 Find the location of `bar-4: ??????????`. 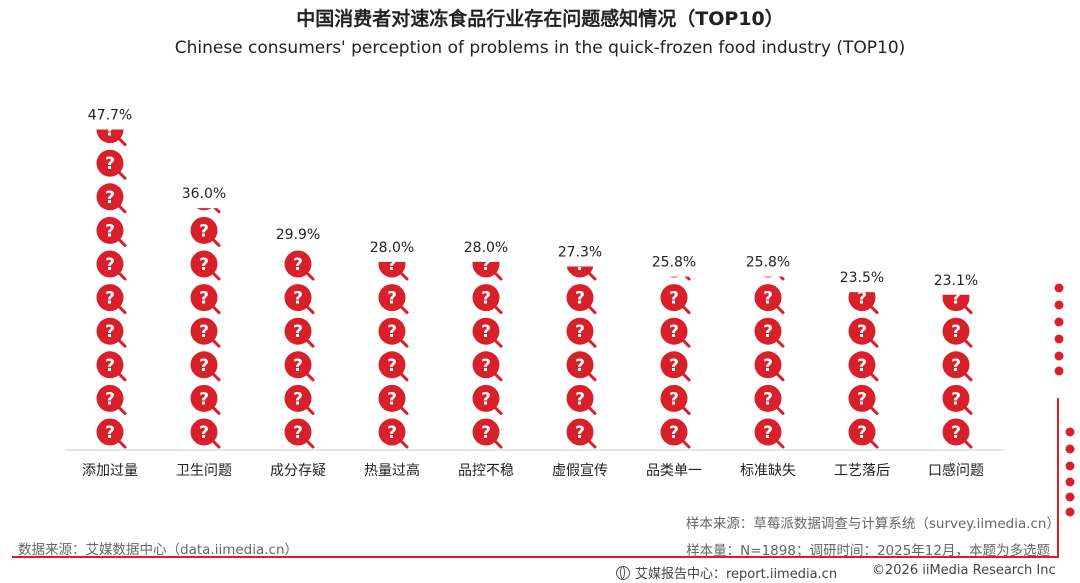

bar-4: ?????????? is located at coordinates (393, 301).